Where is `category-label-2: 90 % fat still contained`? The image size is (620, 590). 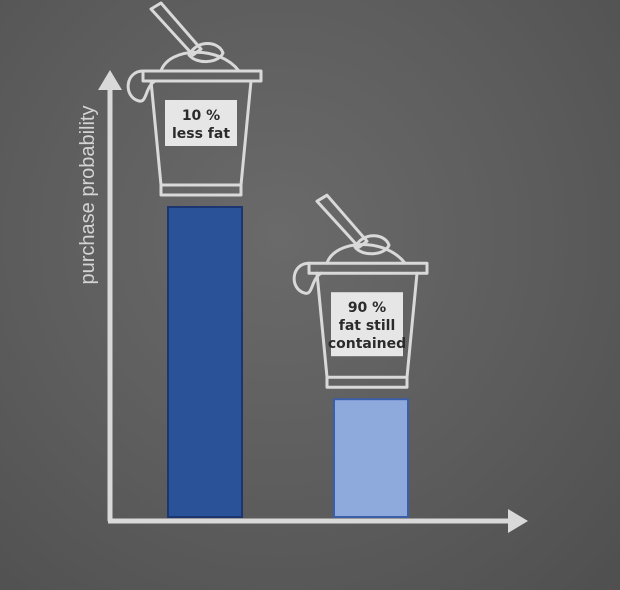 category-label-2: 90 % fat still contained is located at coordinates (367, 326).